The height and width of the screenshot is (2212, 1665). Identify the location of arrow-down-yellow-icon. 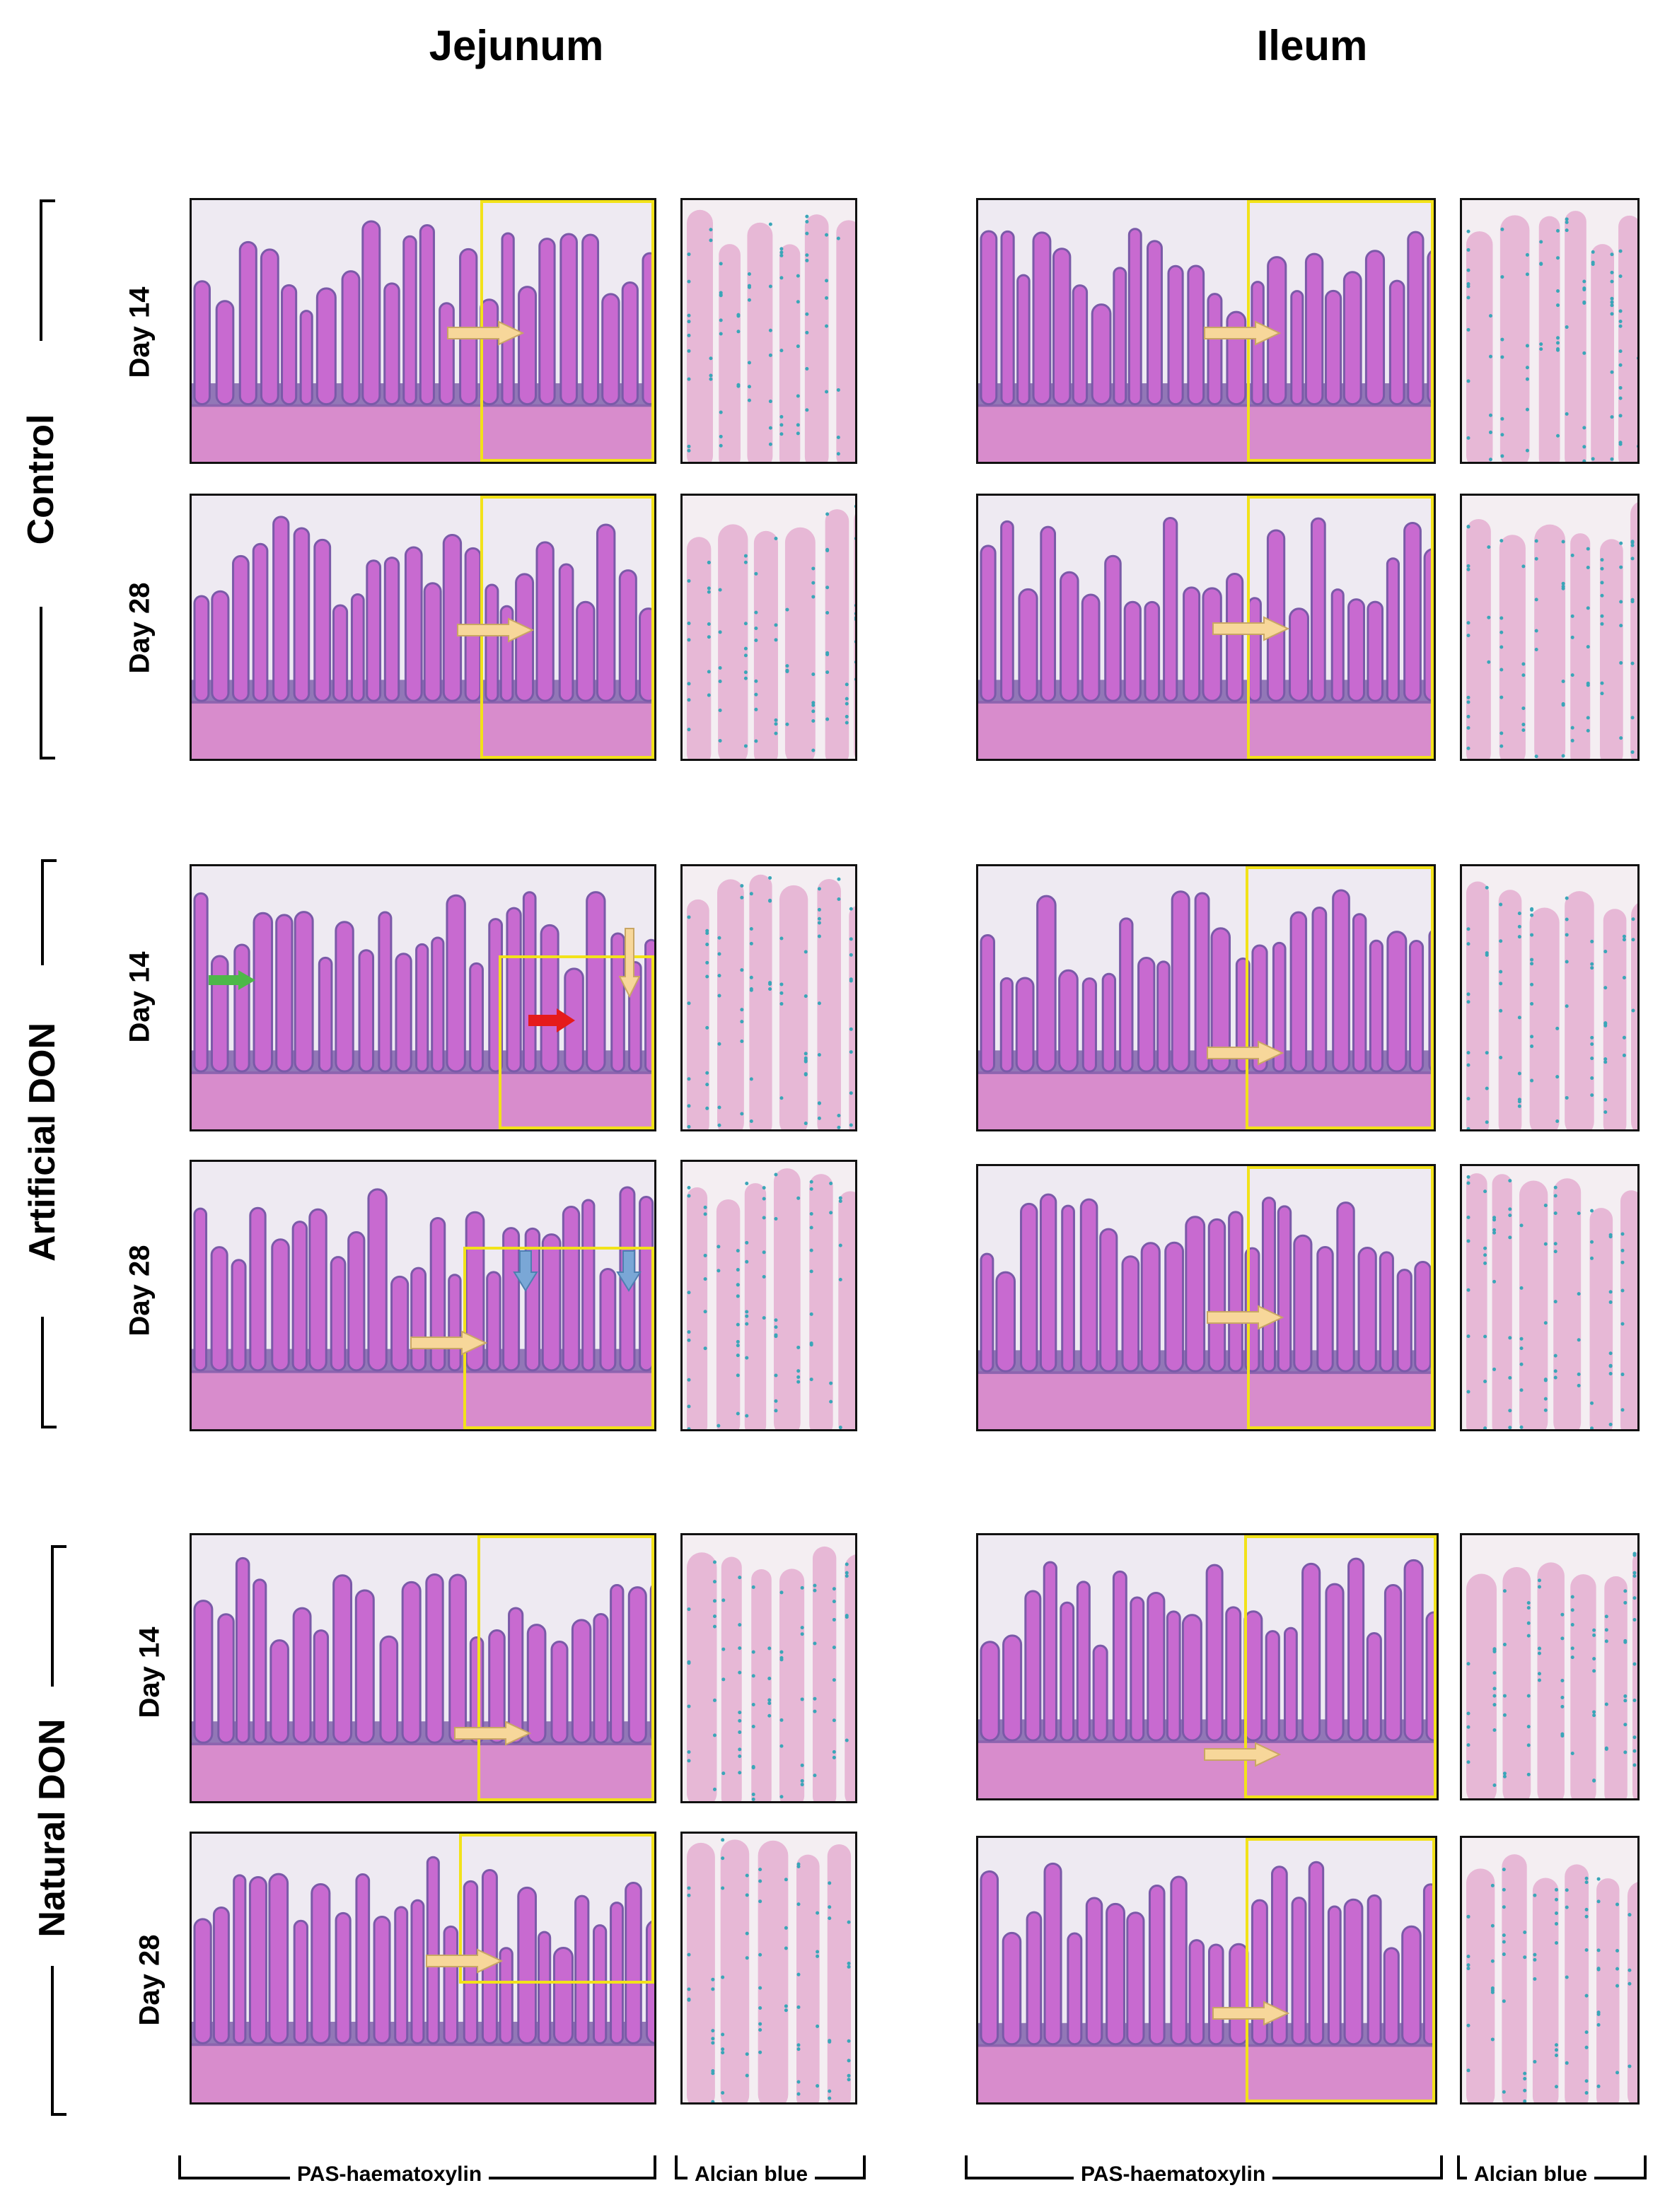
(629, 963).